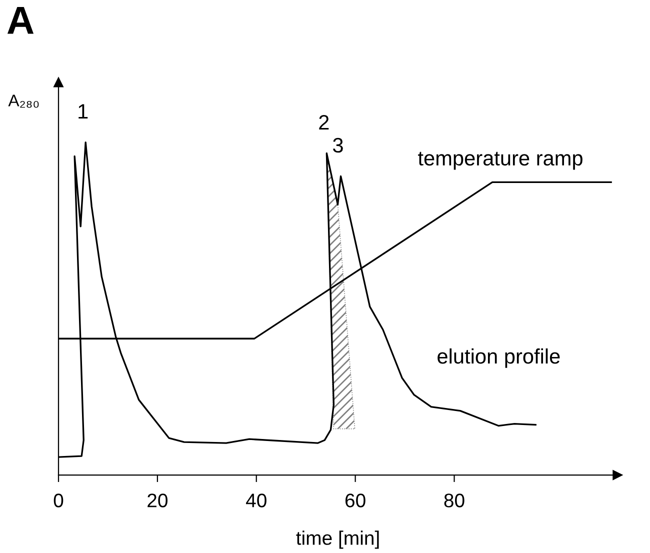 The image size is (650, 553). I want to click on x-tick-label: 60, so click(355, 501).